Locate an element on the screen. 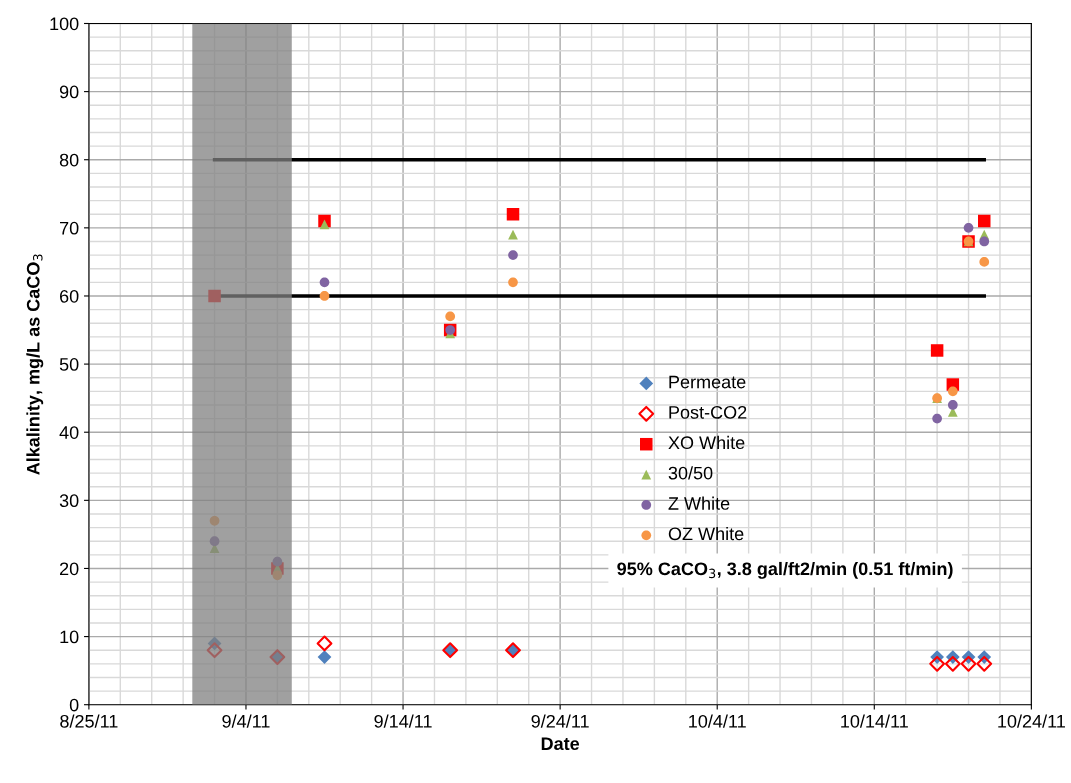  x-tick-label: 9/24/11 is located at coordinates (560, 721).